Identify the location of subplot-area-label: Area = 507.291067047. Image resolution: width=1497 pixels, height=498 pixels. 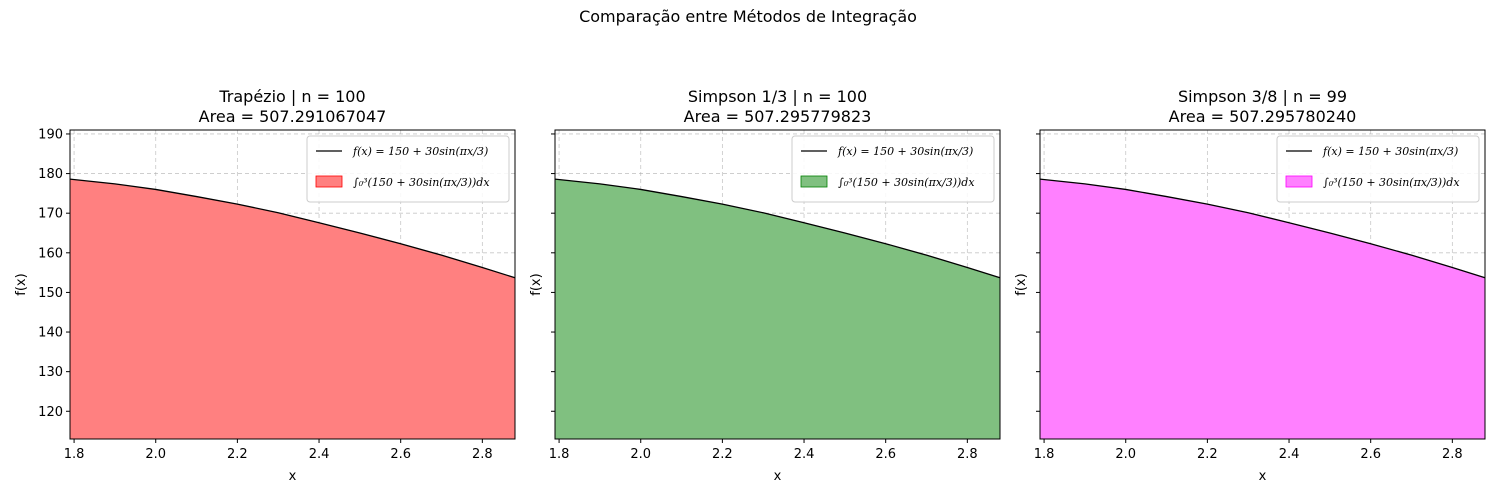
(293, 116).